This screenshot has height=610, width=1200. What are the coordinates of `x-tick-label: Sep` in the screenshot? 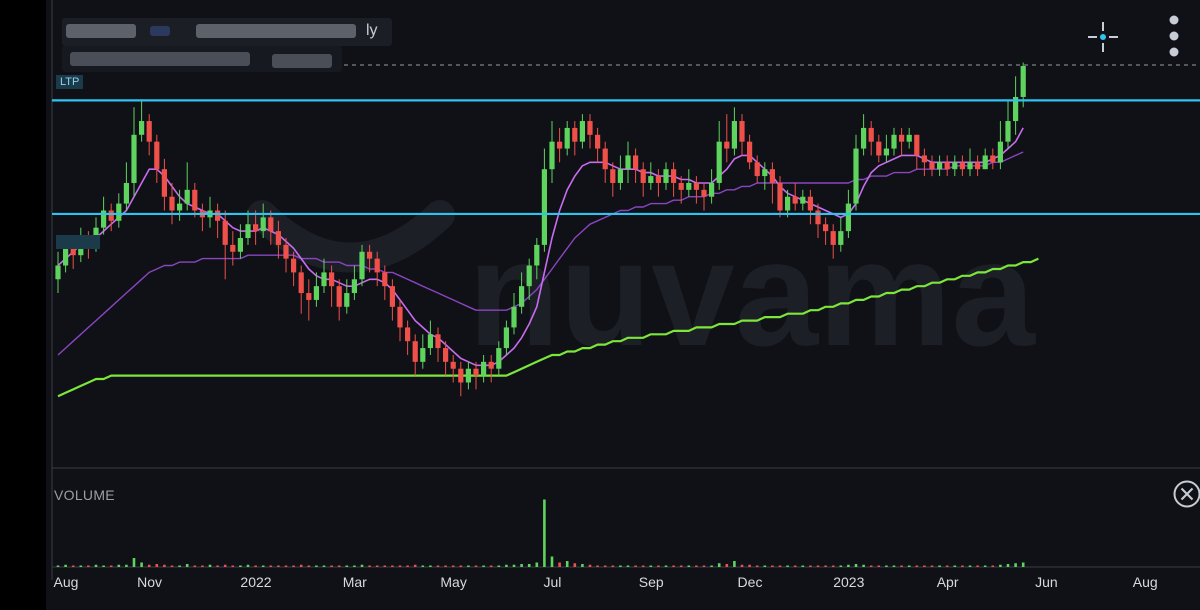 It's located at (651, 582).